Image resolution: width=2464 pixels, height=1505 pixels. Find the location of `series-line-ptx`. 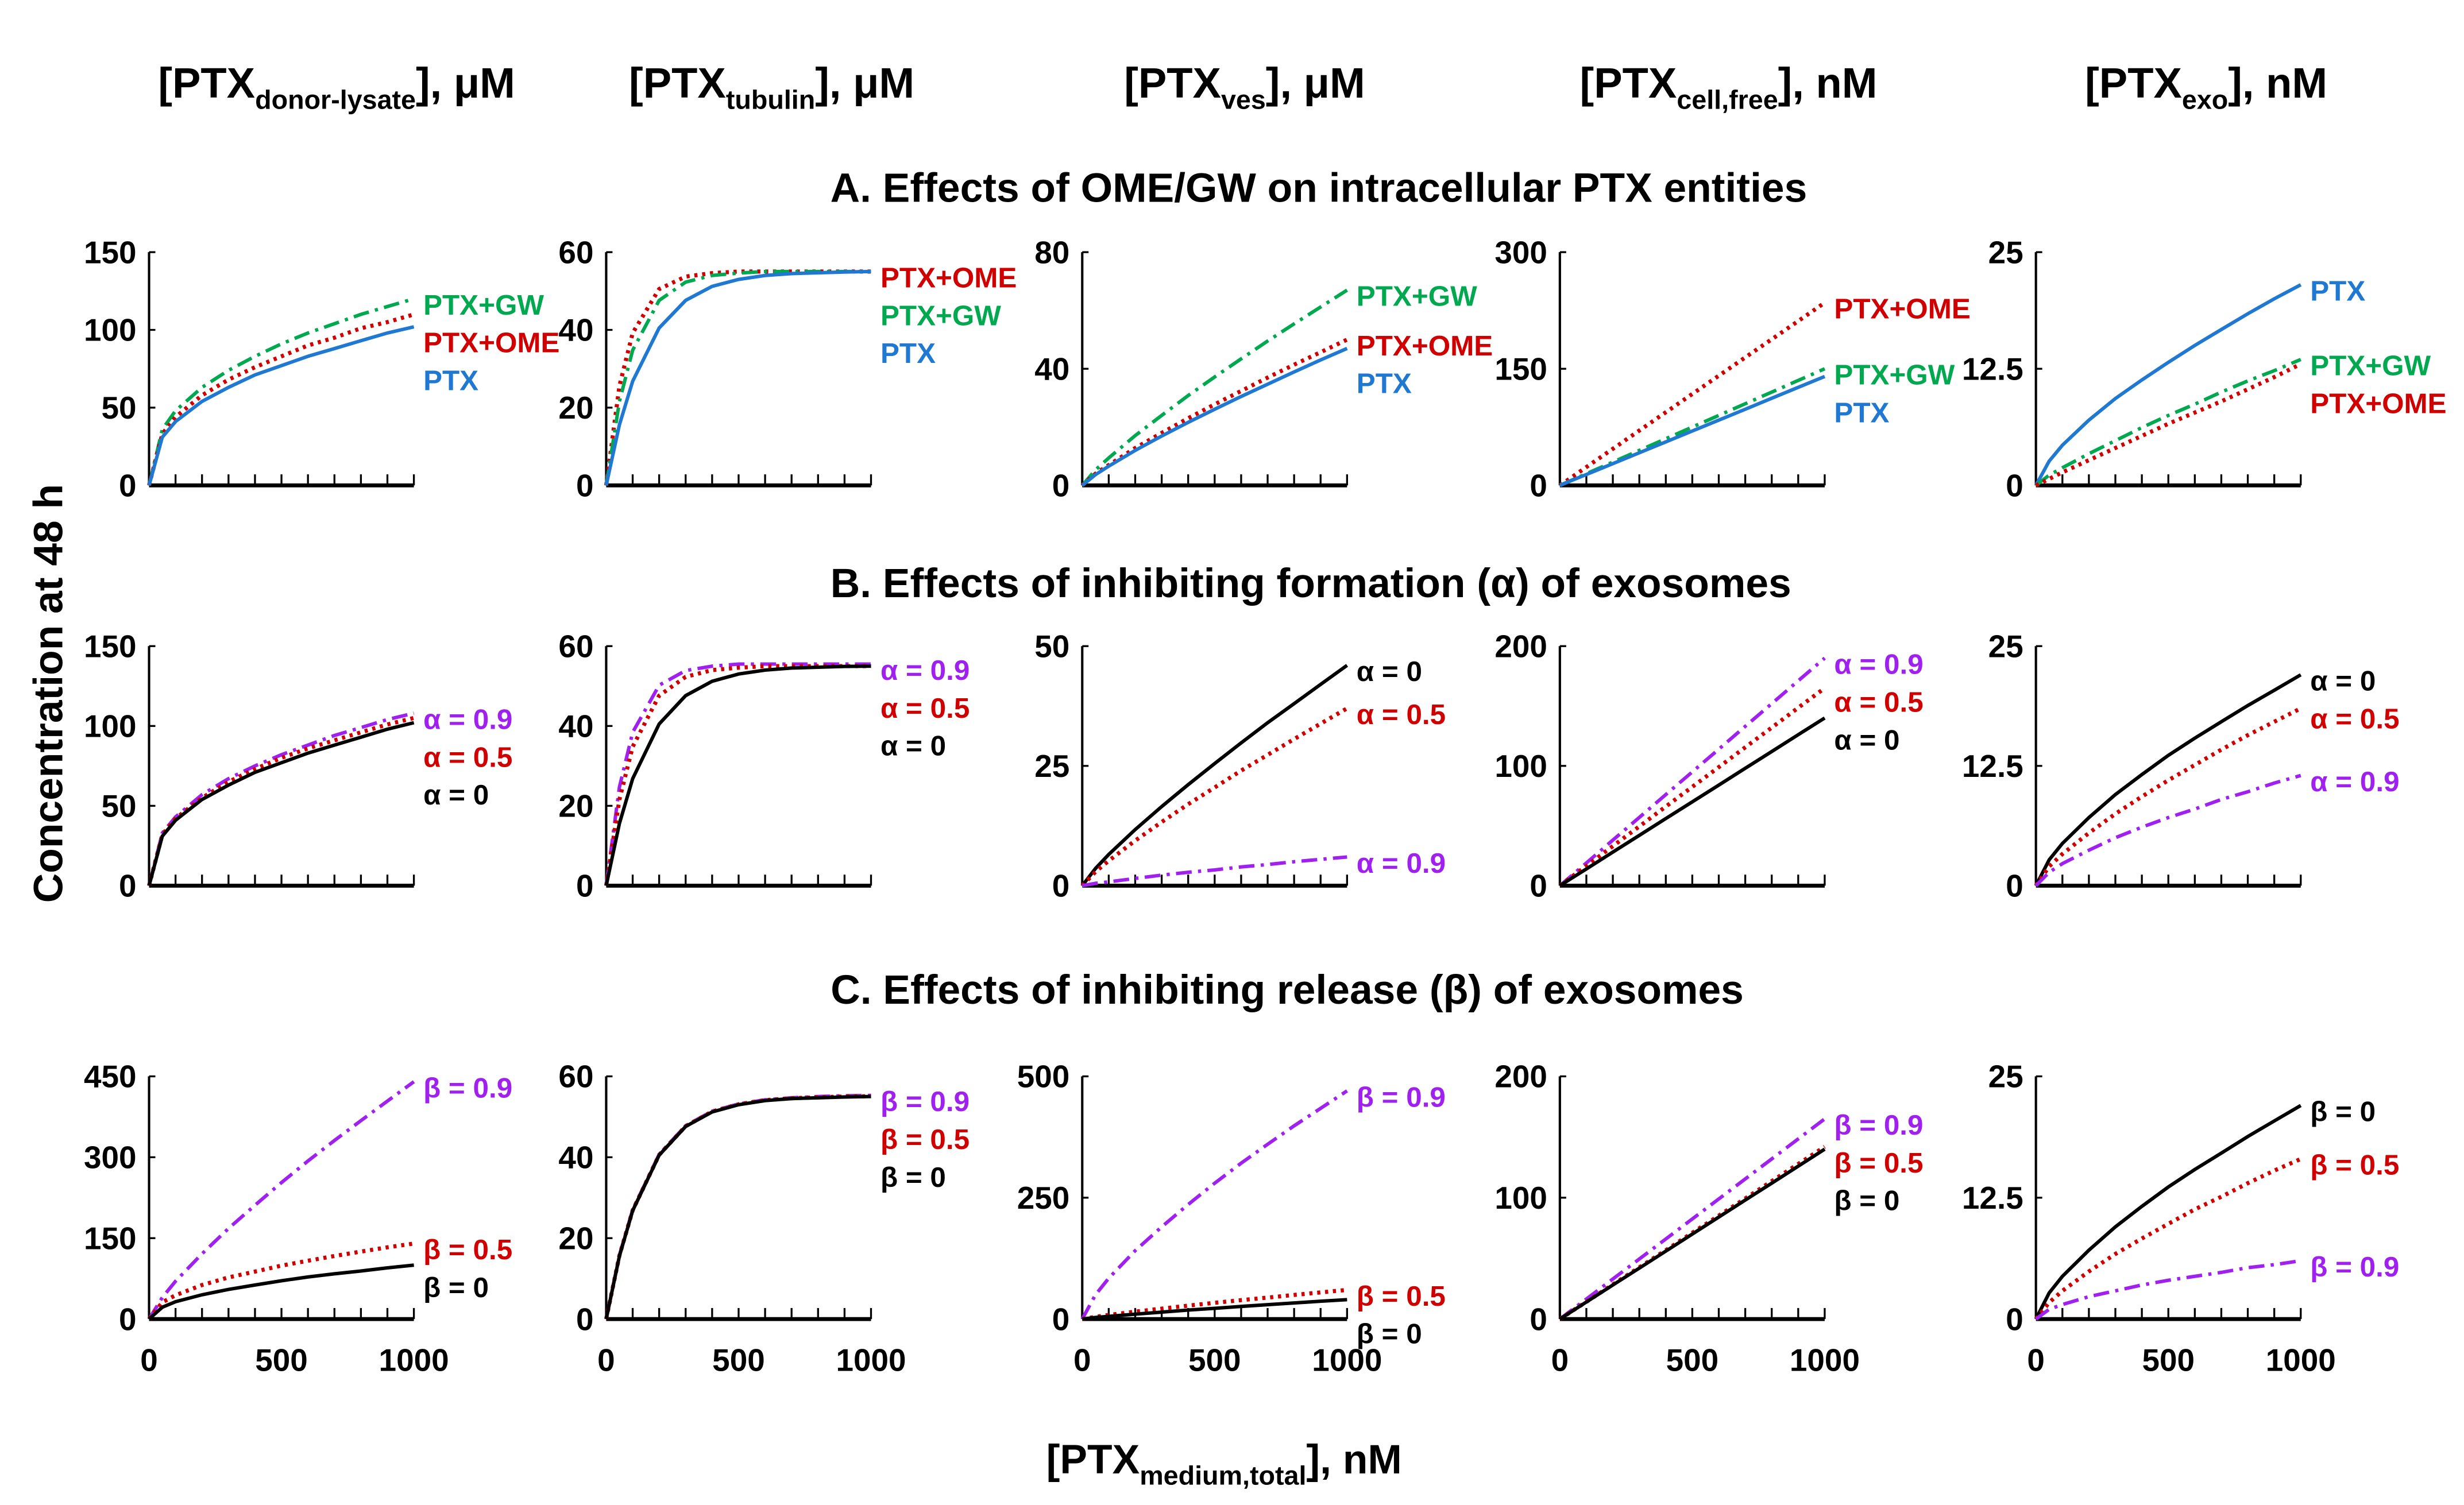

series-line-ptx is located at coordinates (281, 405).